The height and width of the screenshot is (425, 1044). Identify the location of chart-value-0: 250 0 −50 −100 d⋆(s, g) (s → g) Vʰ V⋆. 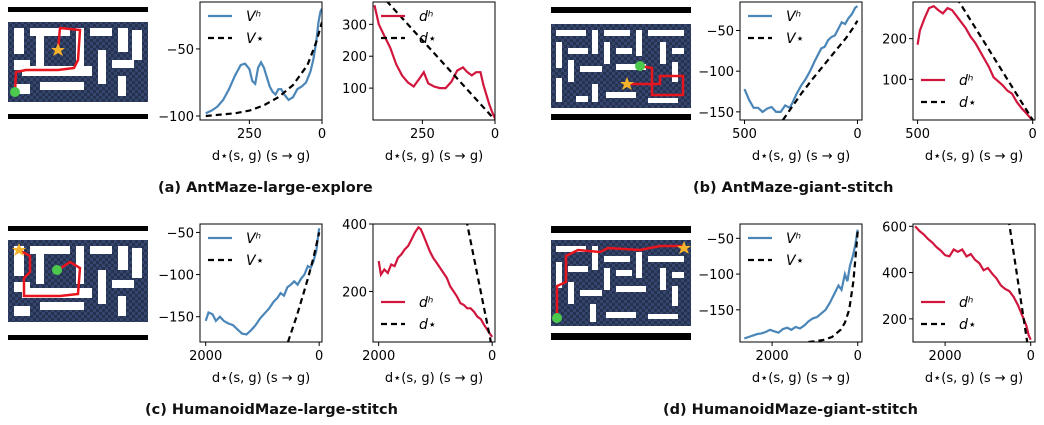
(242, 82).